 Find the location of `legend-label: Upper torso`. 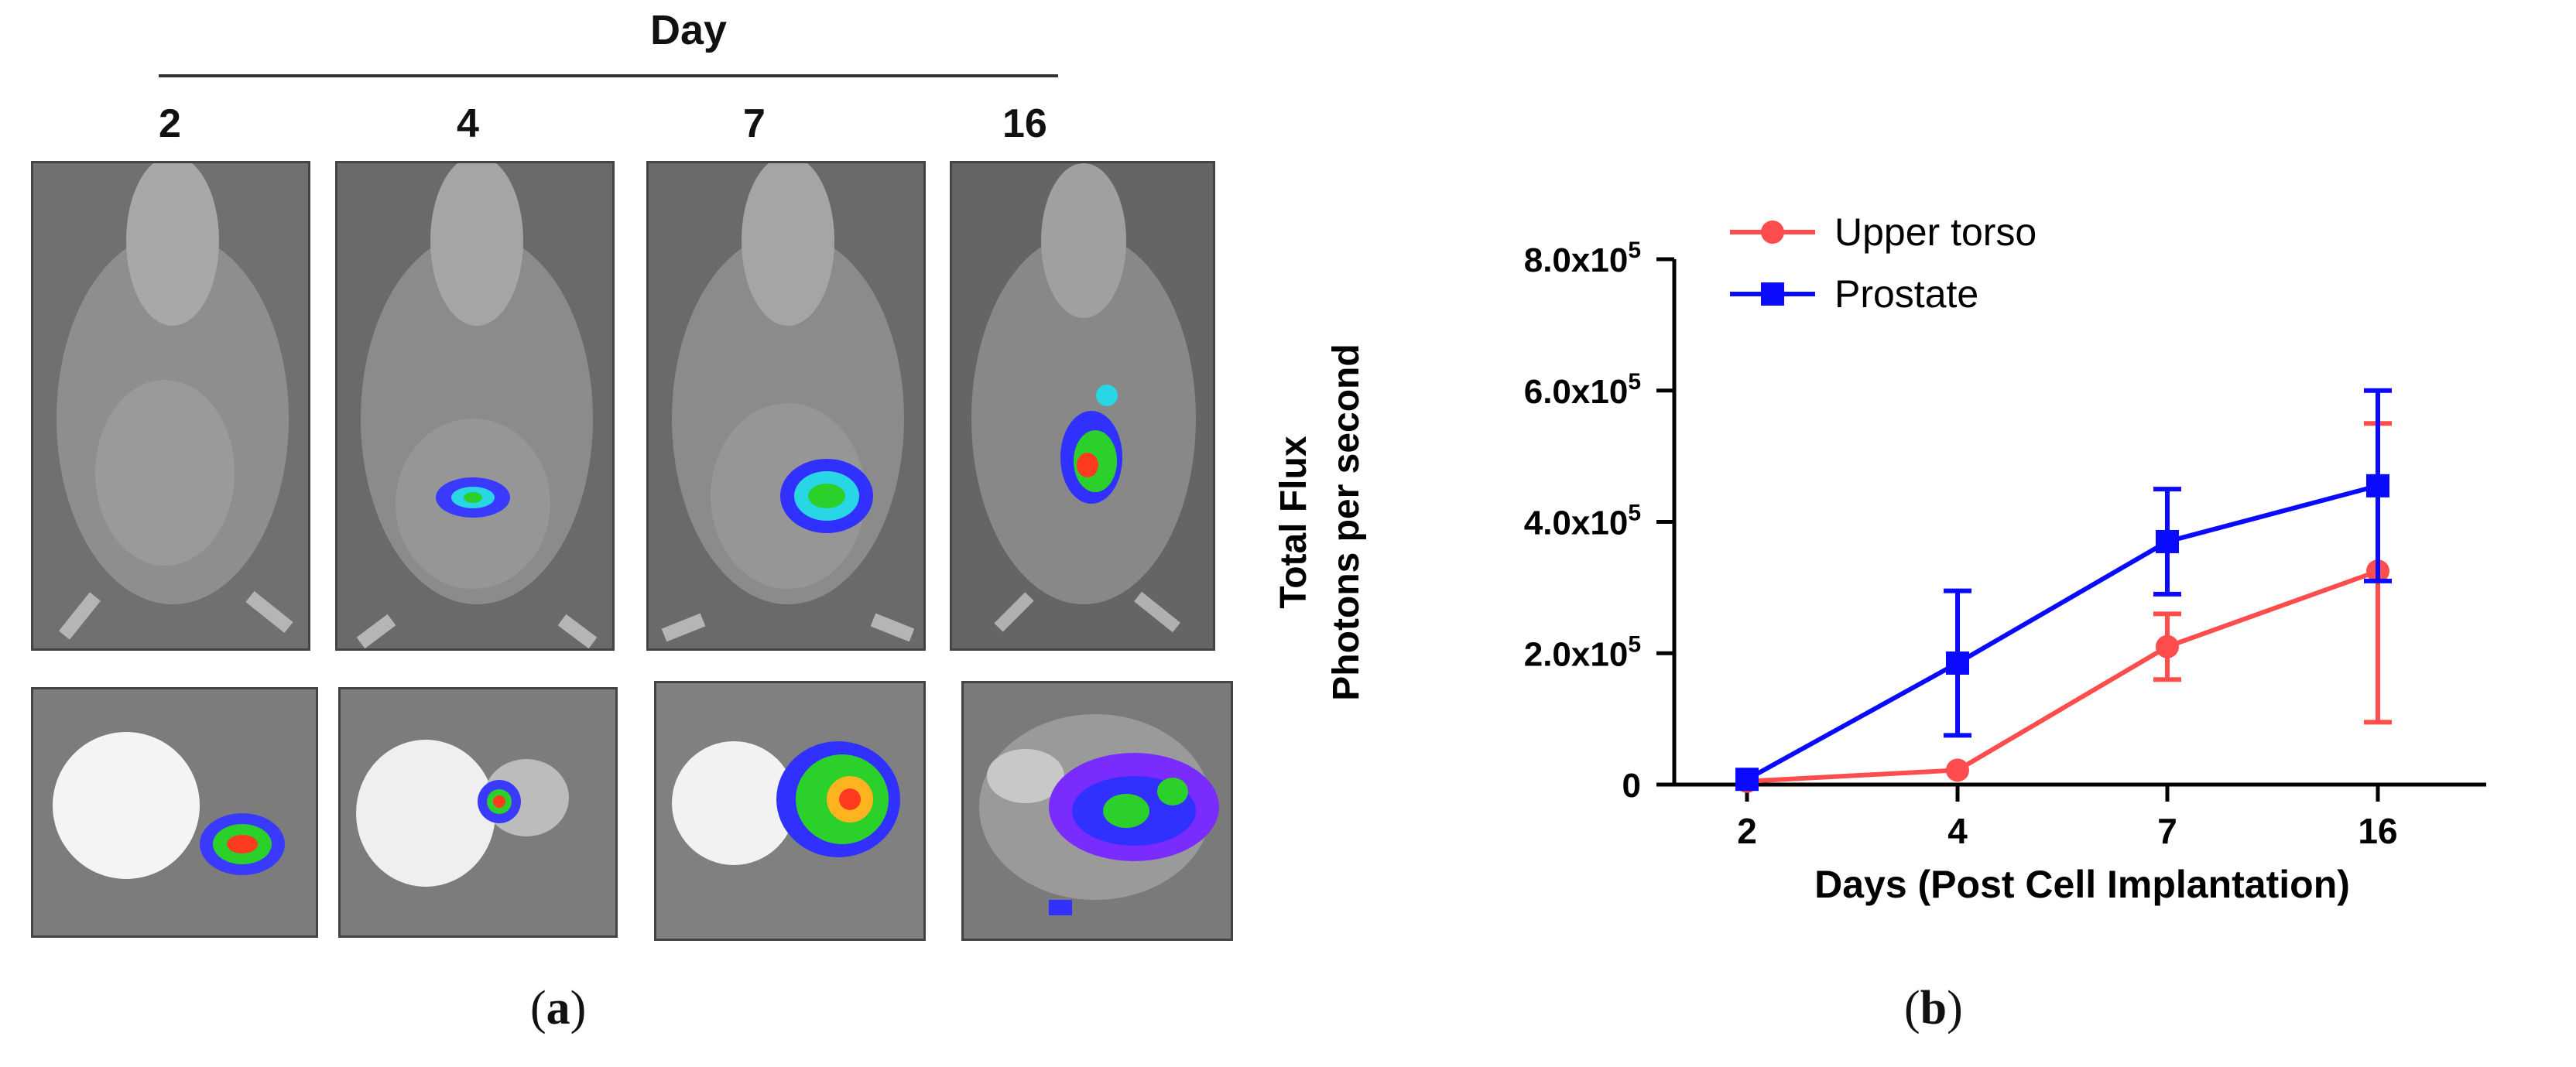

legend-label: Upper torso is located at coordinates (1935, 232).